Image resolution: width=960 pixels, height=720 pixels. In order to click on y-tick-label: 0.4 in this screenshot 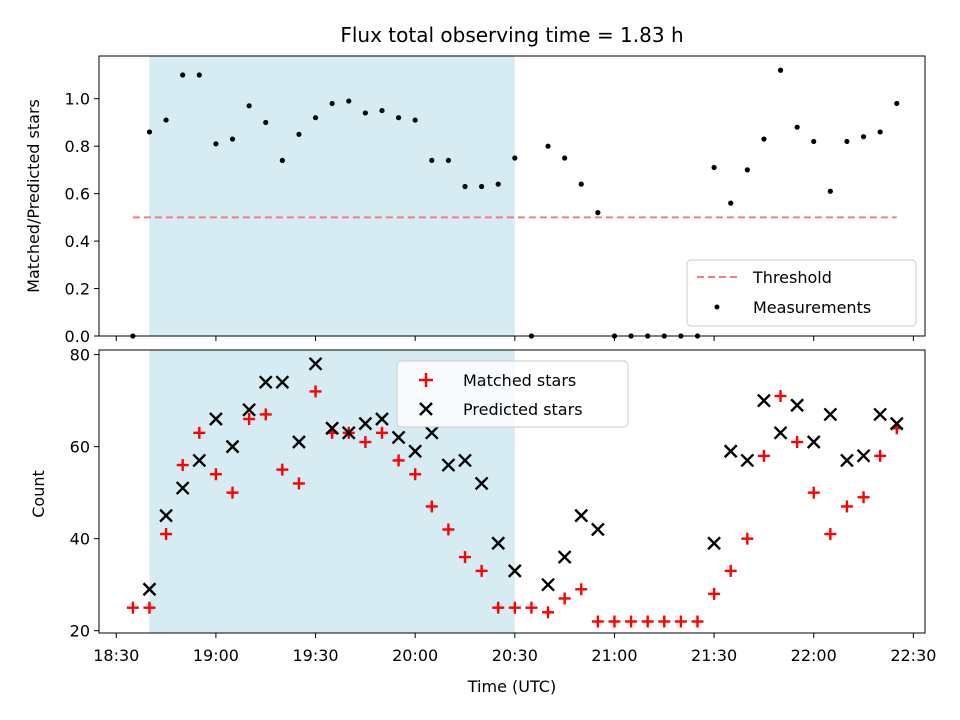, I will do `click(77, 241)`.